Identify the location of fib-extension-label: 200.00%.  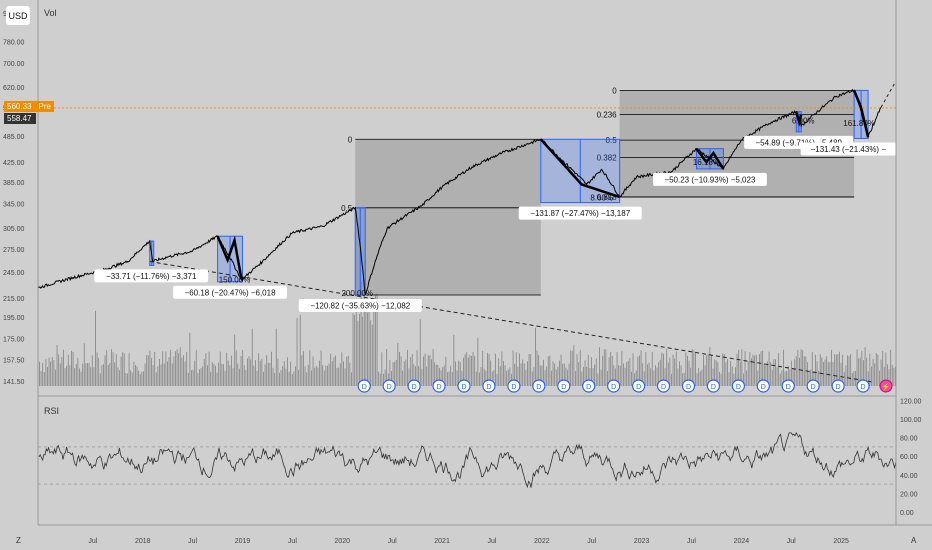
(357, 293).